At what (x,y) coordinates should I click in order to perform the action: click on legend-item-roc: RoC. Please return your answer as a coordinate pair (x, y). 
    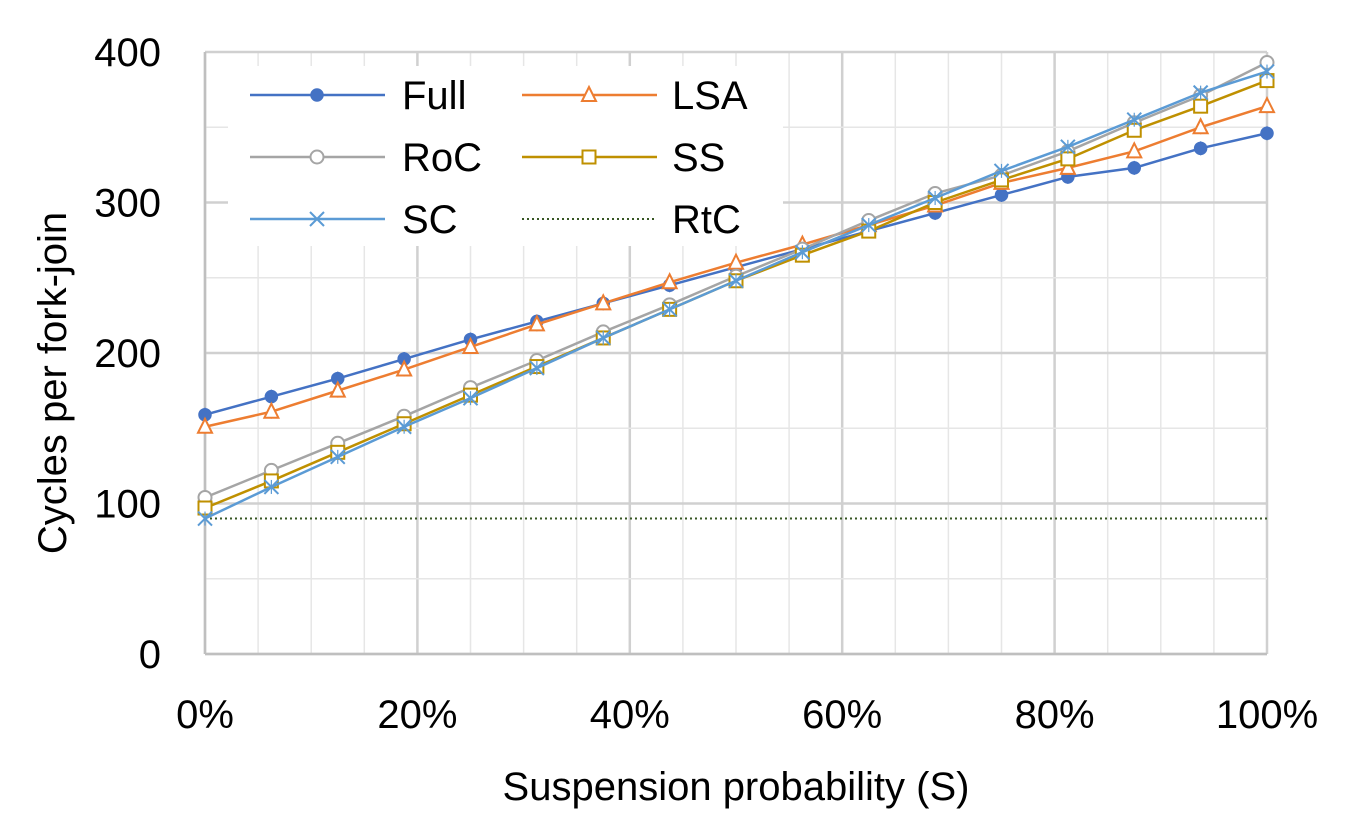
    Looking at the image, I should click on (366, 158).